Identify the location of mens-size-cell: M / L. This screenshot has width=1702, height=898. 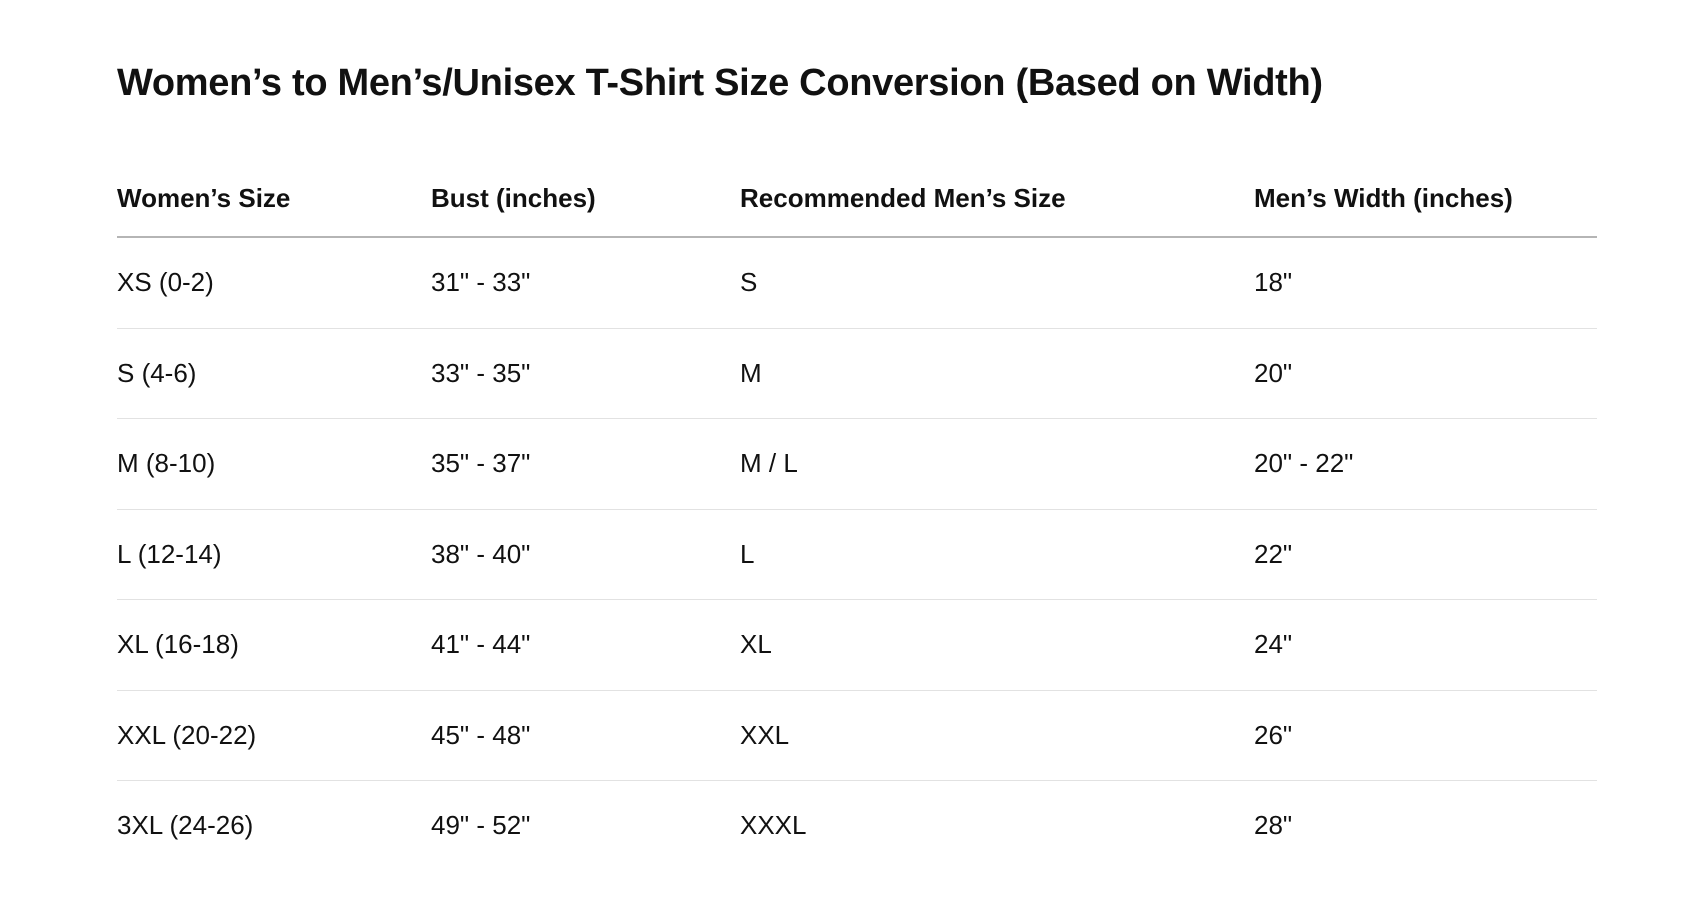
(997, 464).